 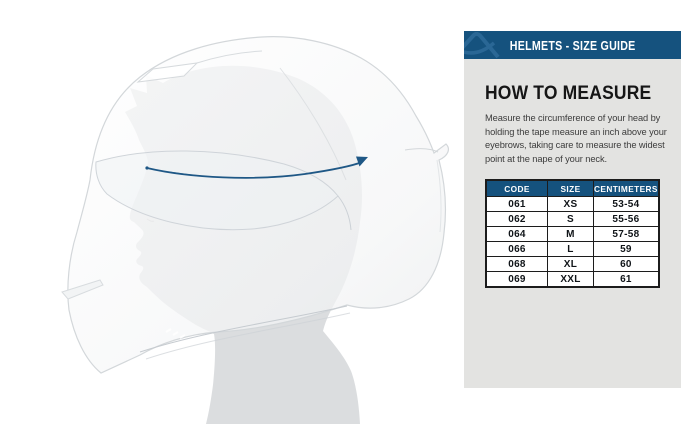 What do you see at coordinates (626, 204) in the screenshot?
I see `cell-centimeters: 53-54` at bounding box center [626, 204].